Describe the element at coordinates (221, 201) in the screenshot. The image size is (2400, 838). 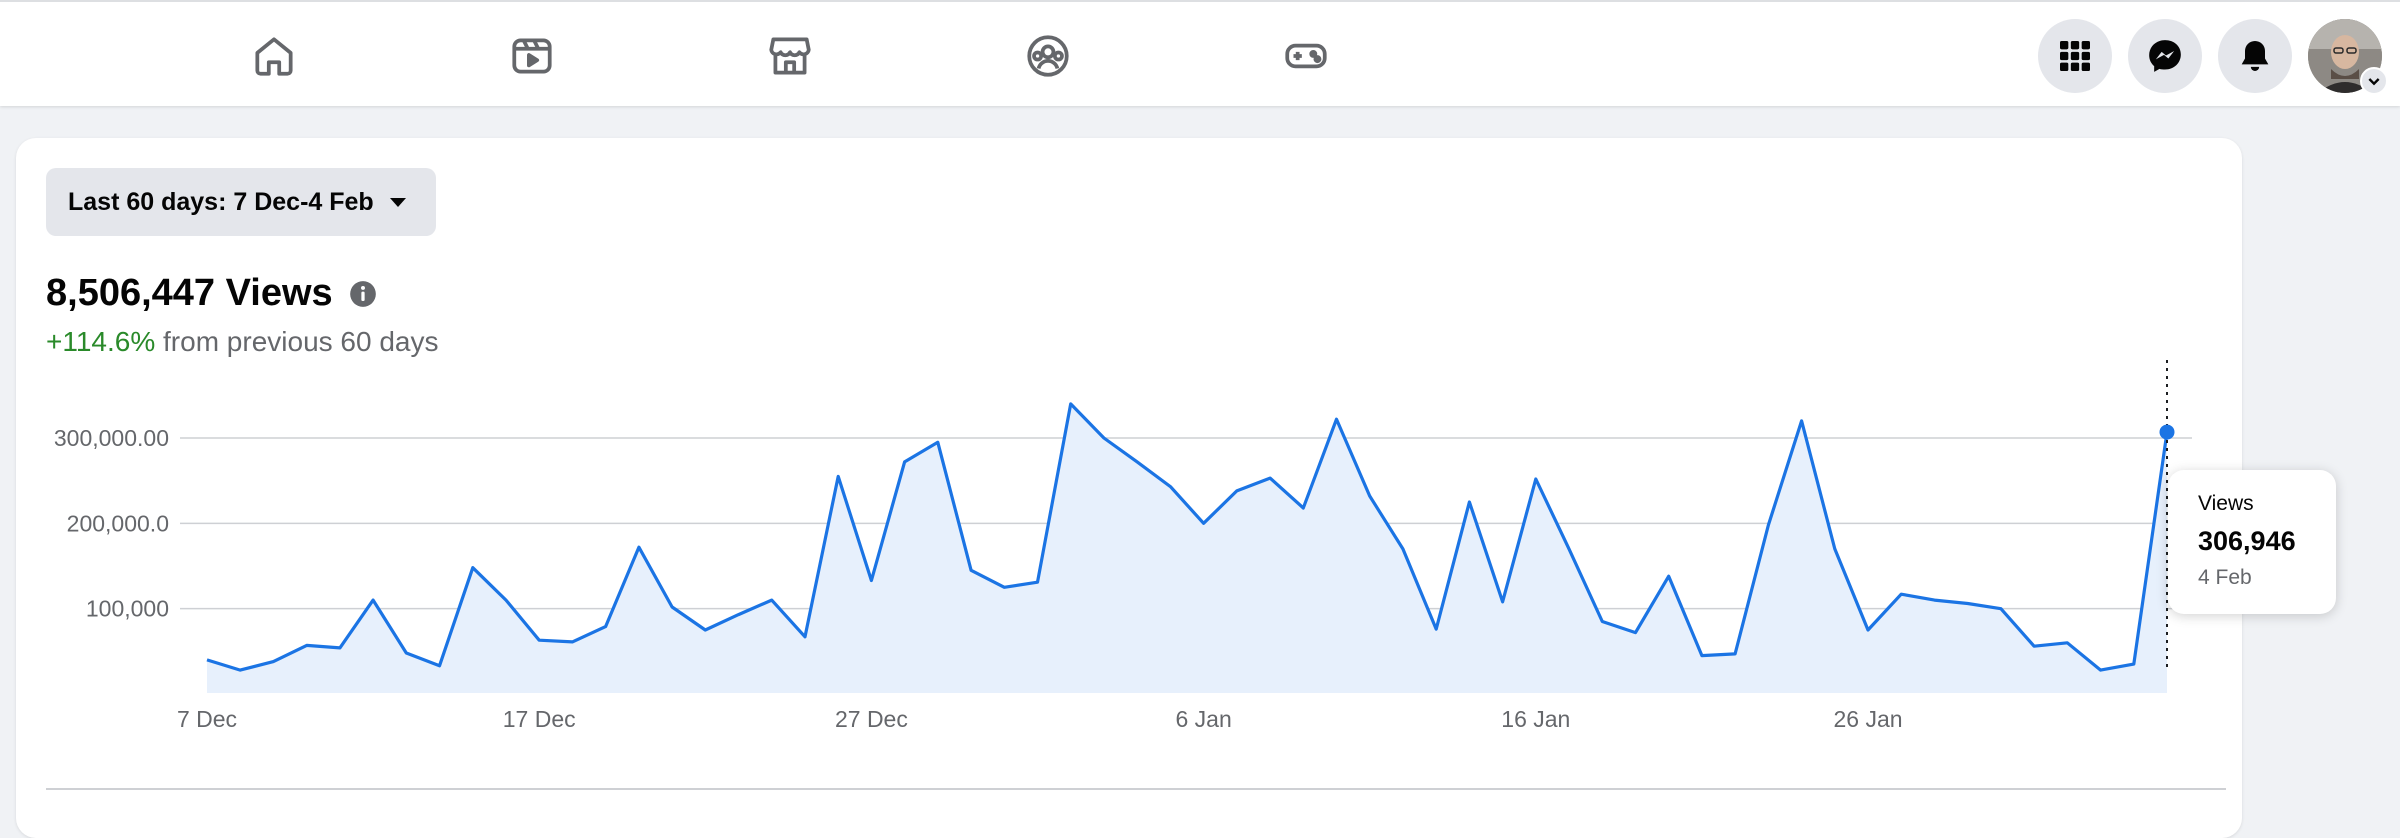
I see `date-range-label: Last 60 days: 7 Dec-4 Feb` at that location.